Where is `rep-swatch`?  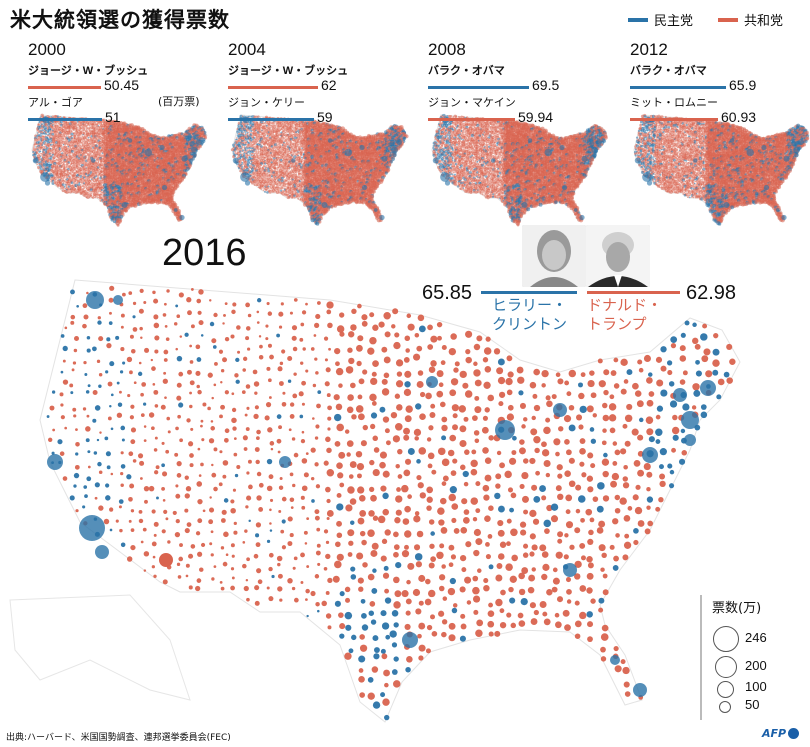
rep-swatch is located at coordinates (728, 19).